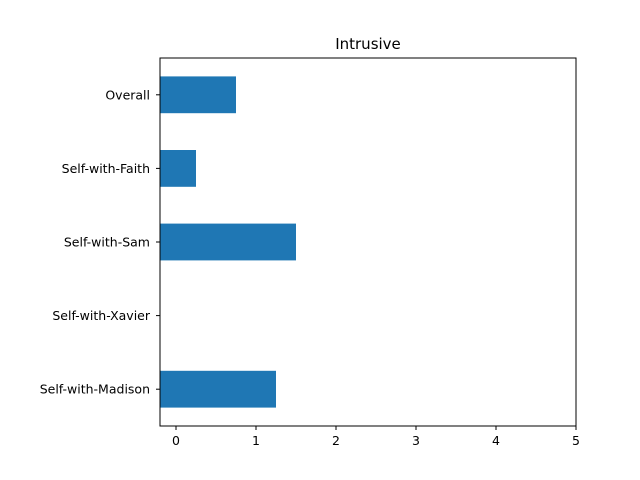 Image resolution: width=640 pixels, height=480 pixels. What do you see at coordinates (336, 440) in the screenshot?
I see `x-tick-label: 2` at bounding box center [336, 440].